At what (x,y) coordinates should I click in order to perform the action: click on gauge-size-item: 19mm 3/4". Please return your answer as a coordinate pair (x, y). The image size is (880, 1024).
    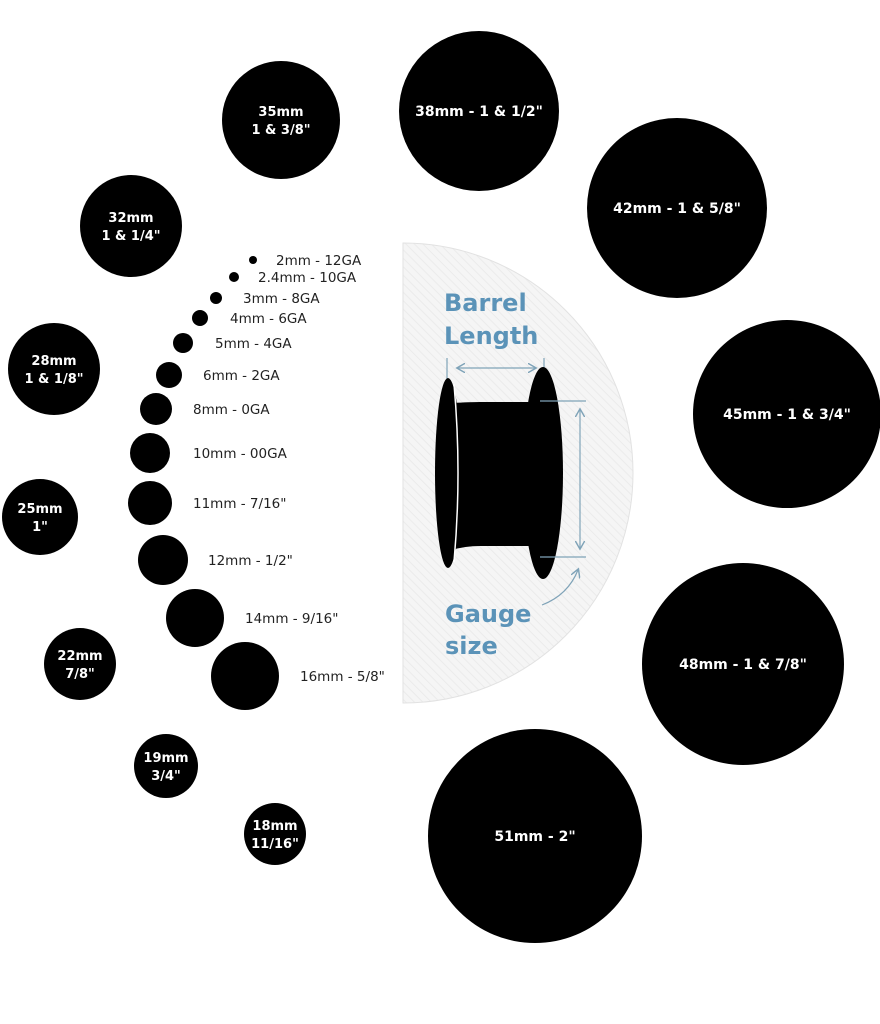
    Looking at the image, I should click on (166, 766).